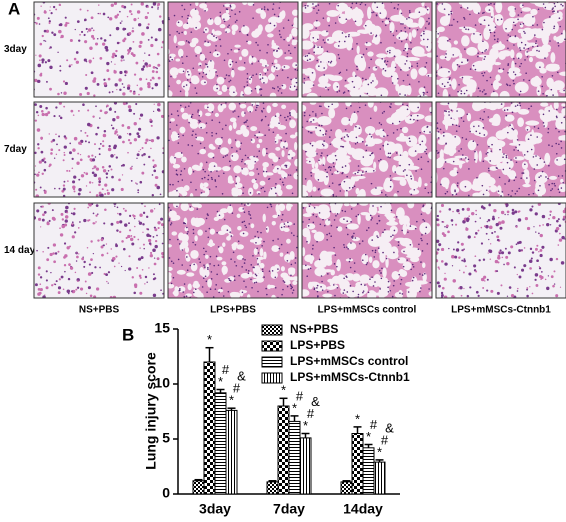  I want to click on tissue, so click(99, 49).